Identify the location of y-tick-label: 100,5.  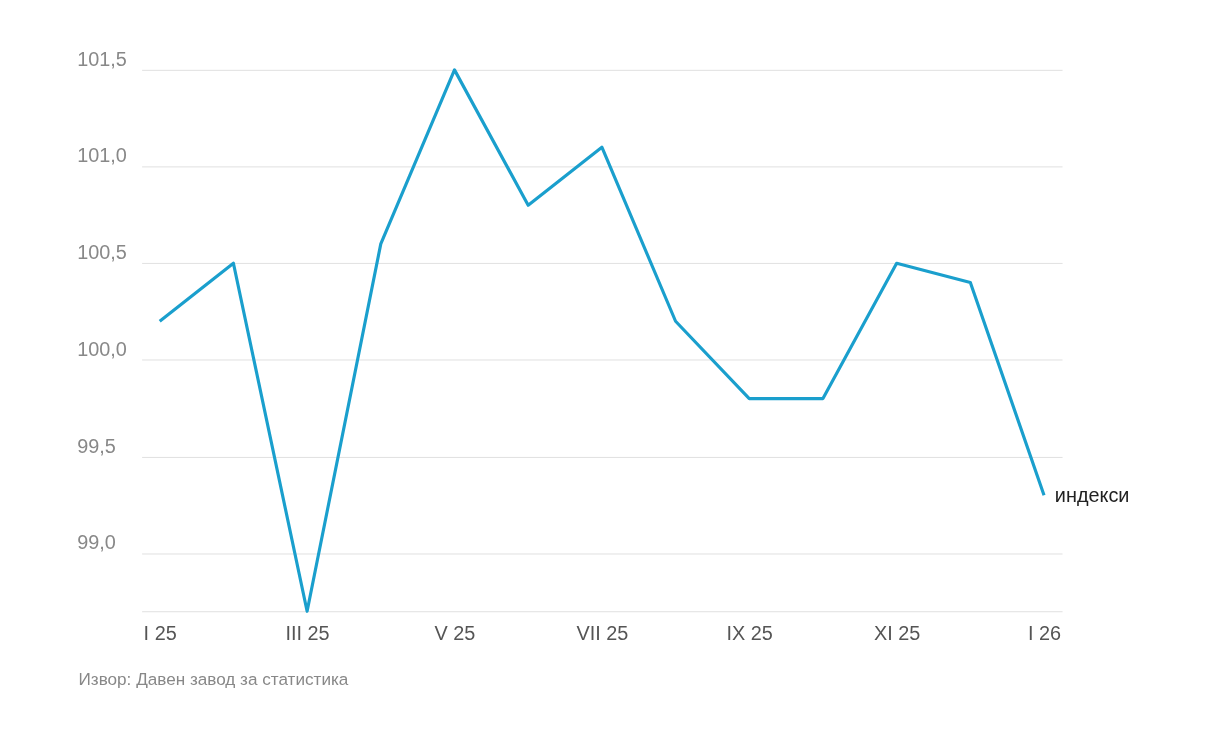
(102, 252).